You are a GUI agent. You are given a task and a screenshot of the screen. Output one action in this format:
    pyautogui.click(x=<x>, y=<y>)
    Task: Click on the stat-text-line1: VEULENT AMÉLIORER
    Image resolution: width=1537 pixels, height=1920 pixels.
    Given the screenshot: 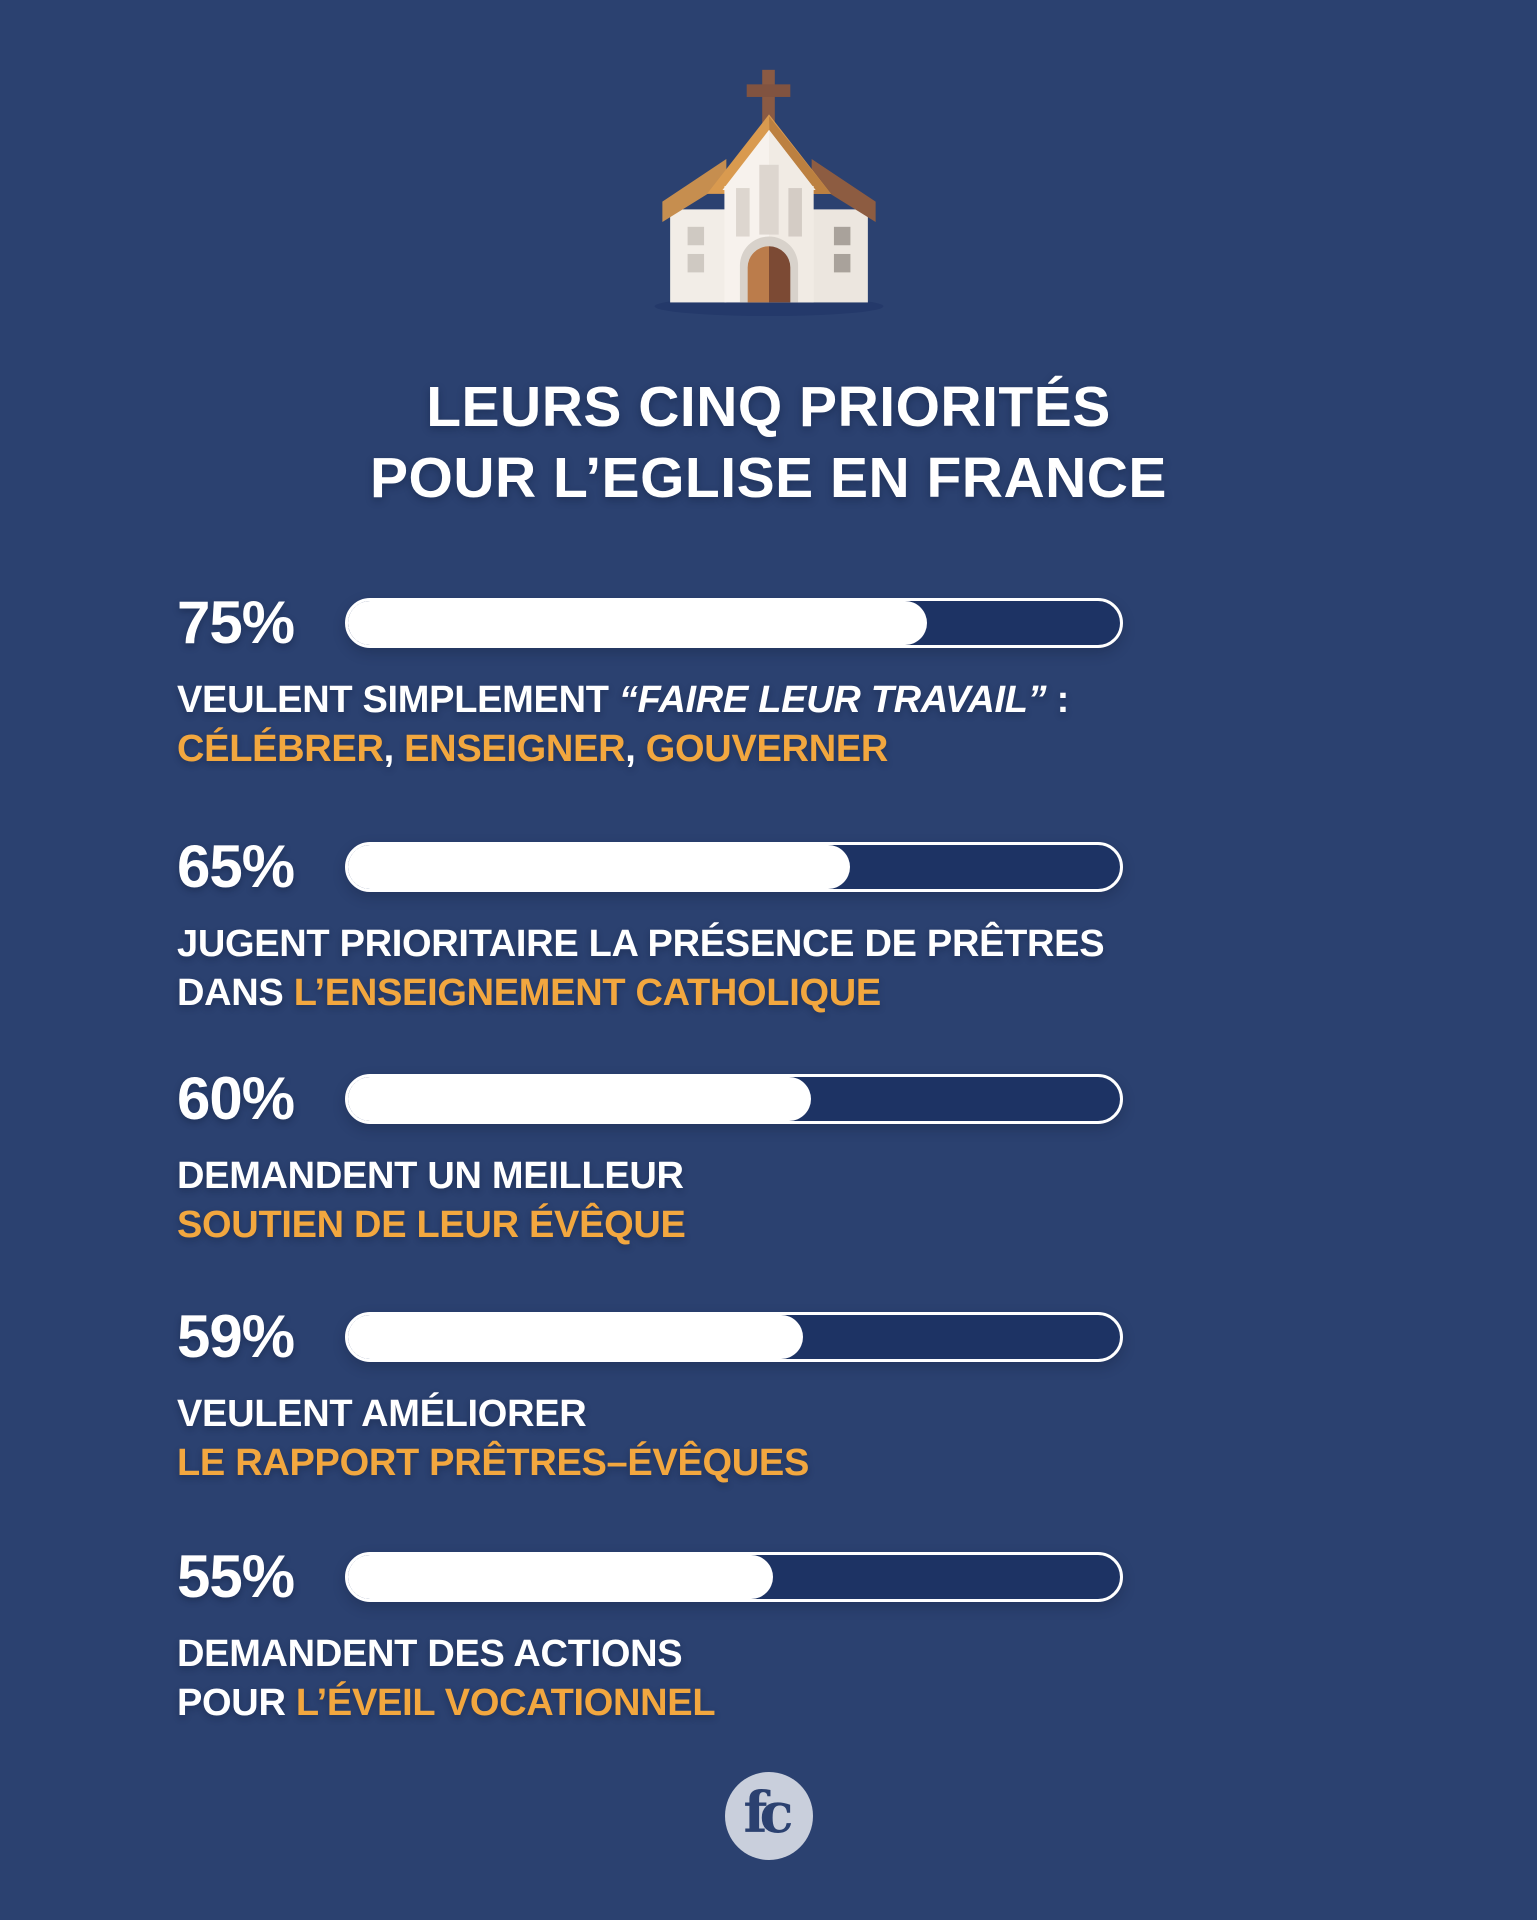 What is the action you would take?
    pyautogui.click(x=493, y=1414)
    